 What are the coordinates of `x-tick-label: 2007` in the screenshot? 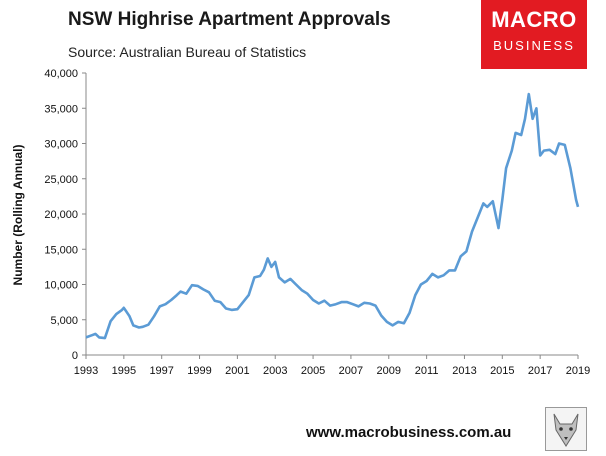 It's located at (351, 371).